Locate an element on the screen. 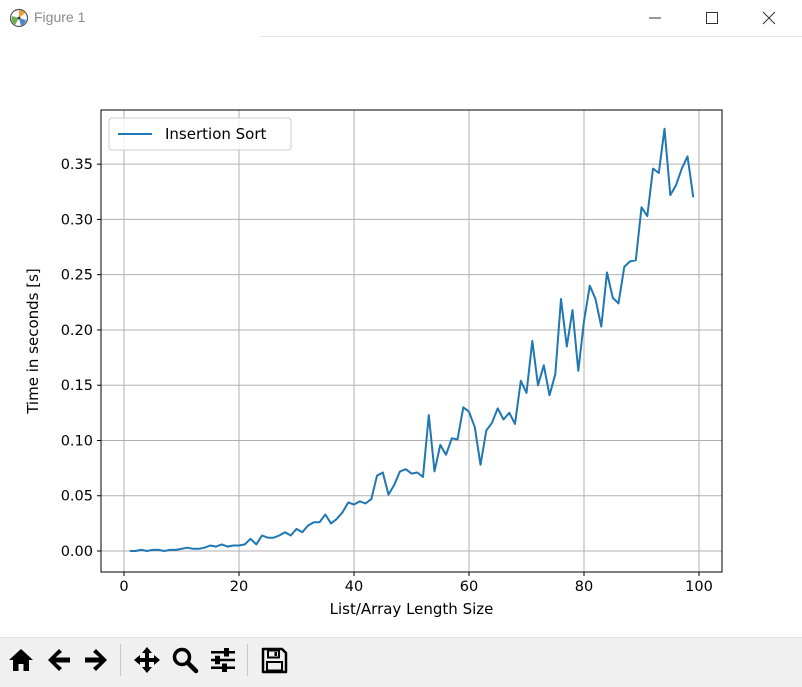 This screenshot has width=802, height=687. legend-box is located at coordinates (200, 134).